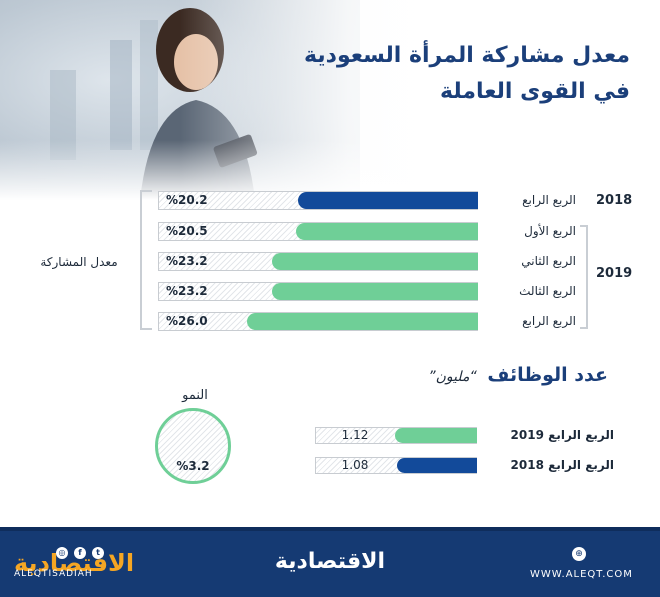  What do you see at coordinates (581, 574) in the screenshot?
I see `website-link: WWW.ALEQT.COM` at bounding box center [581, 574].